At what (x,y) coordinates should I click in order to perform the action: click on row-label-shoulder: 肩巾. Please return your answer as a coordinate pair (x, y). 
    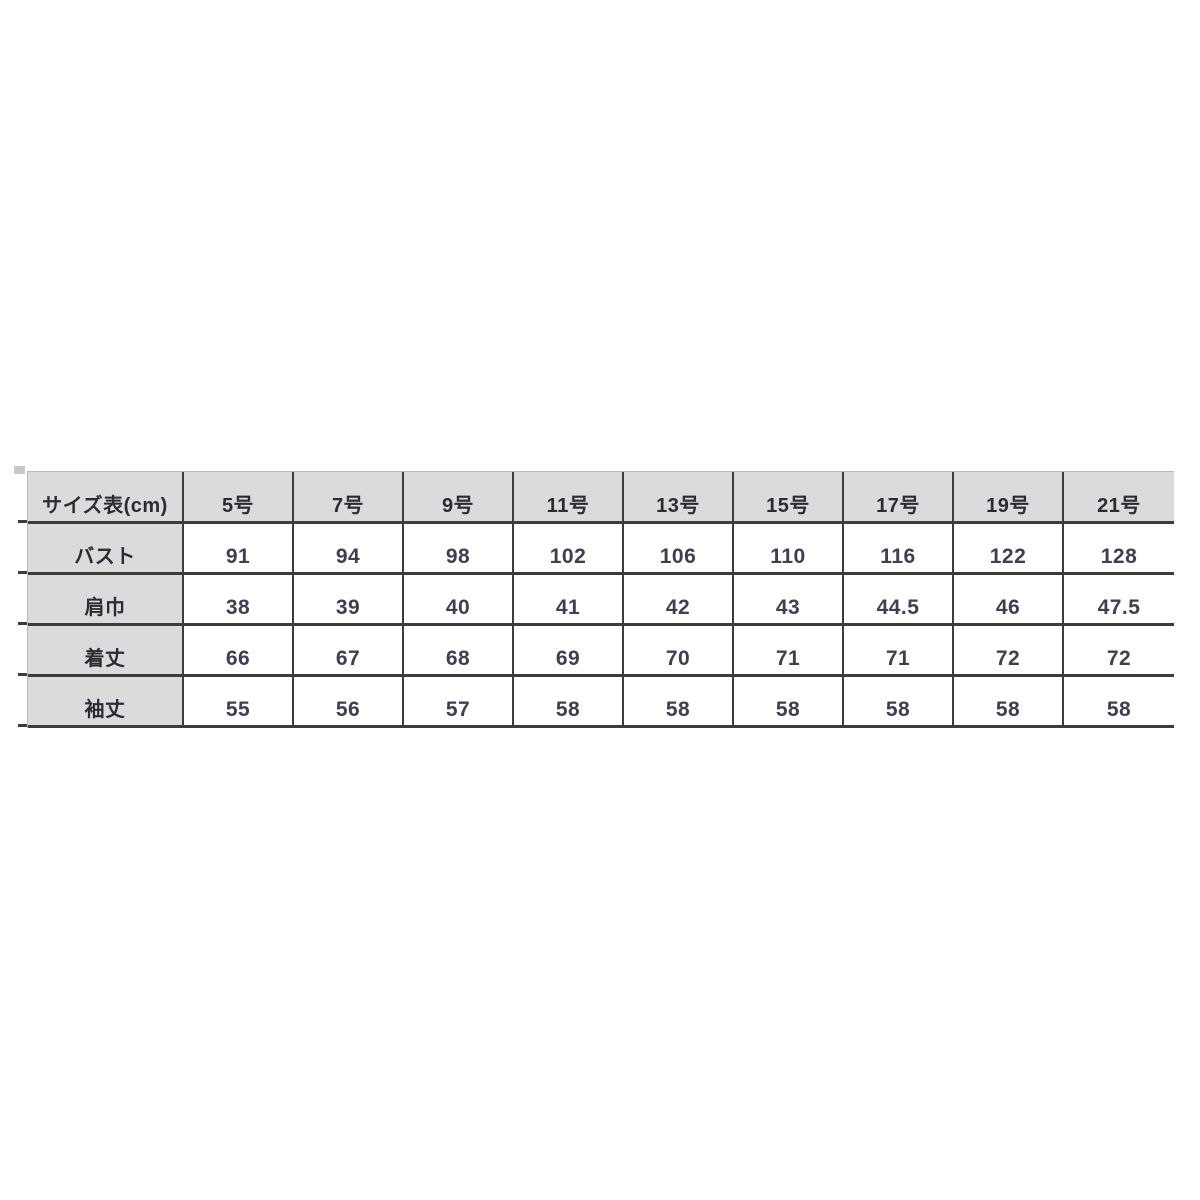
    Looking at the image, I should click on (106, 600).